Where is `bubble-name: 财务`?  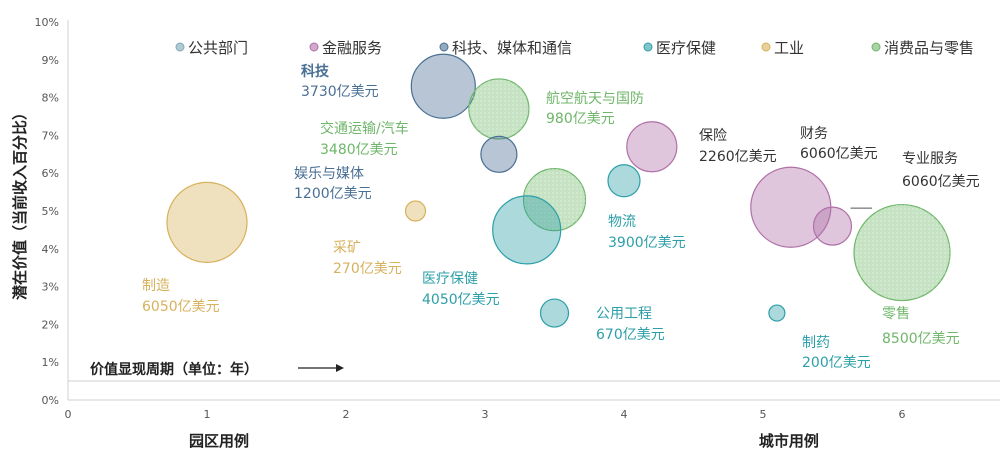
bubble-name: 财务 is located at coordinates (814, 134).